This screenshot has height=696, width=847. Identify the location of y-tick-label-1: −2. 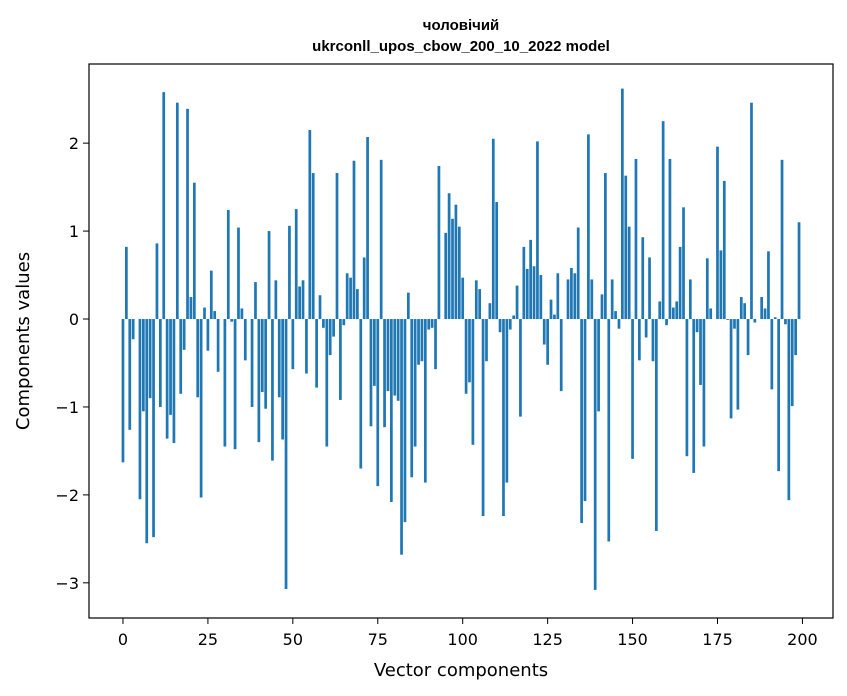
(67, 495).